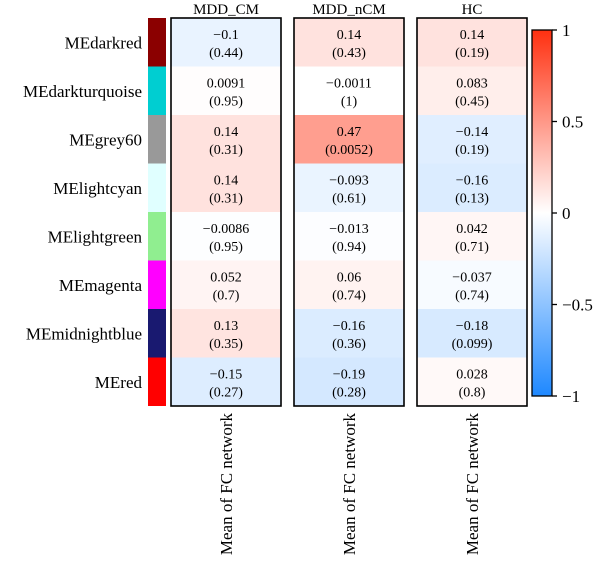 This screenshot has width=600, height=579. I want to click on cell-pvalue-label: (0.28), so click(349, 393).